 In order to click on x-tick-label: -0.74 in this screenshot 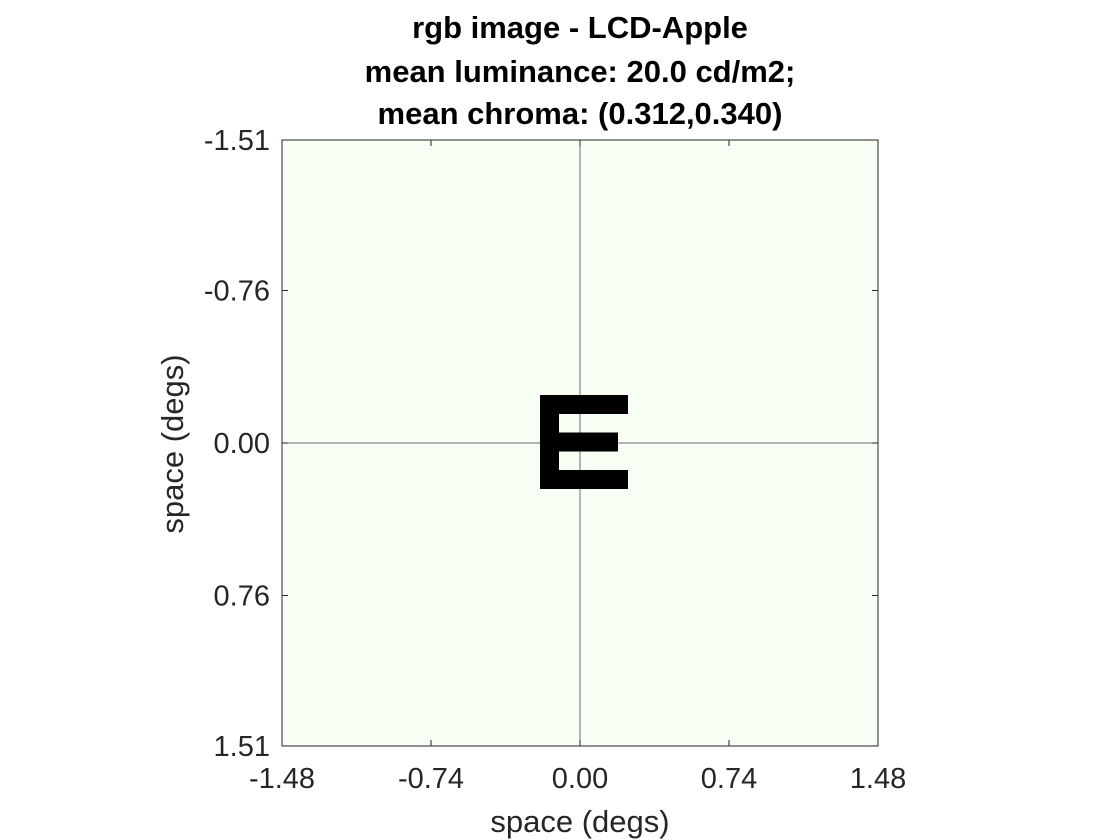, I will do `click(431, 779)`.